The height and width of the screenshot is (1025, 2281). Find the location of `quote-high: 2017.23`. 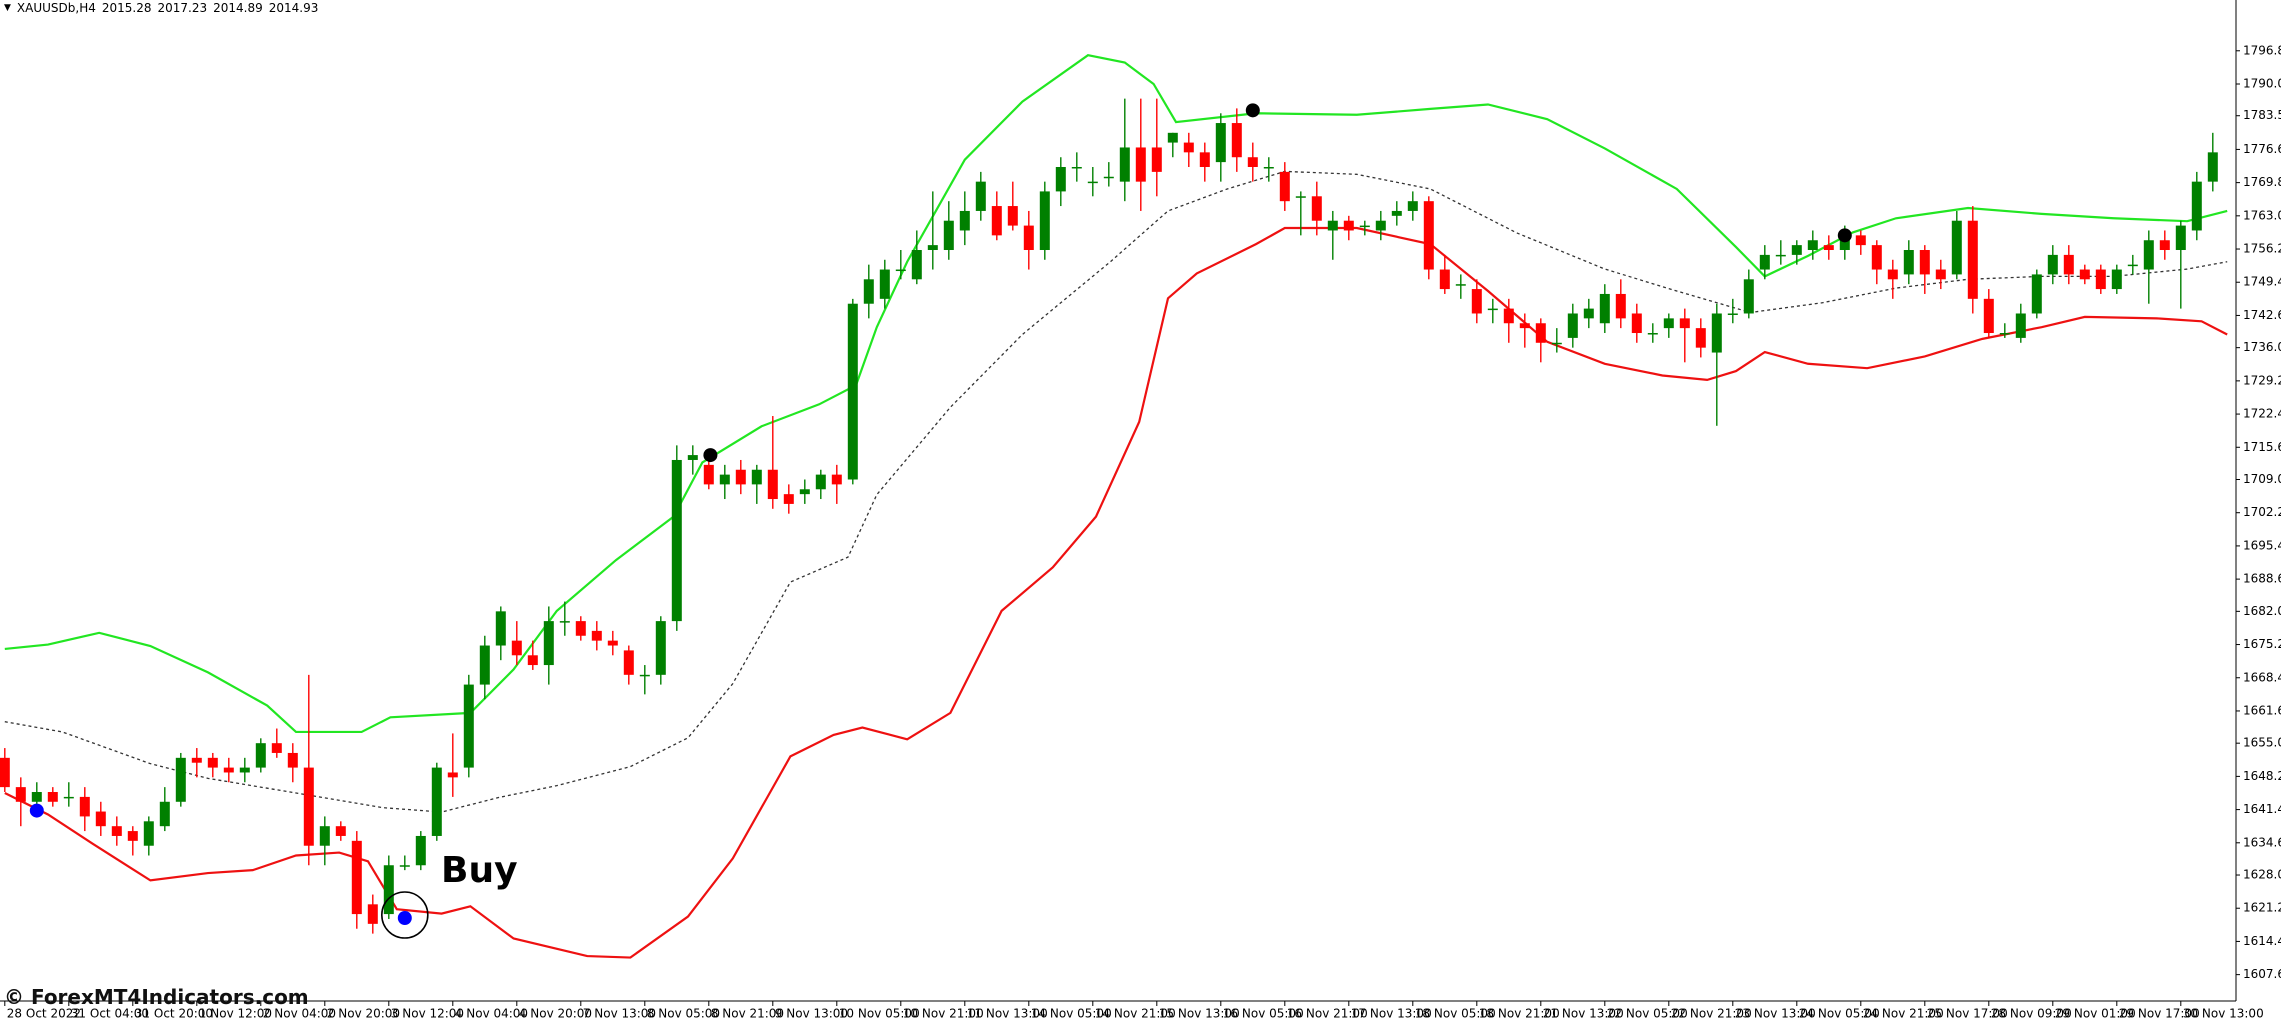

quote-high: 2017.23 is located at coordinates (182, 8).